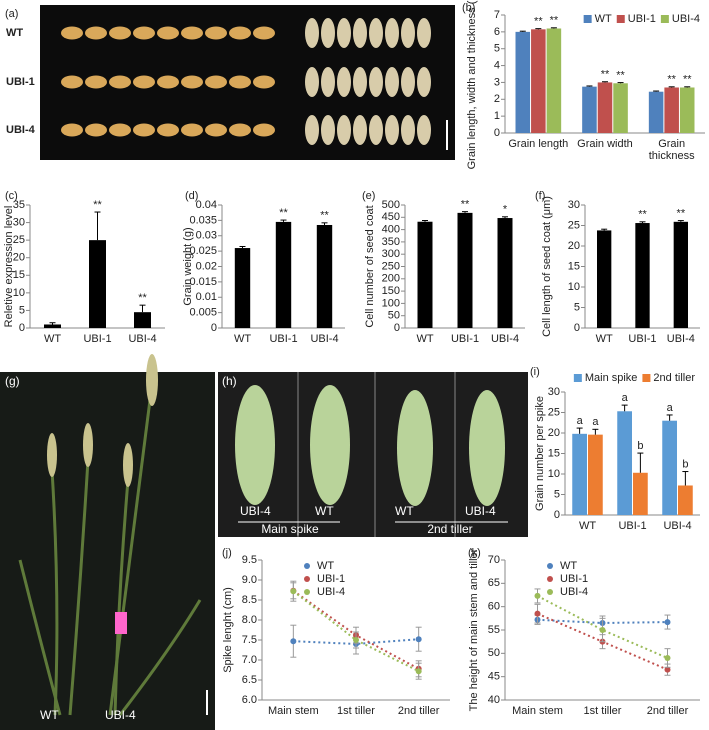 The width and height of the screenshot is (709, 730). What do you see at coordinates (540, 453) in the screenshot?
I see `y-axis-label: Grain number per spike` at bounding box center [540, 453].